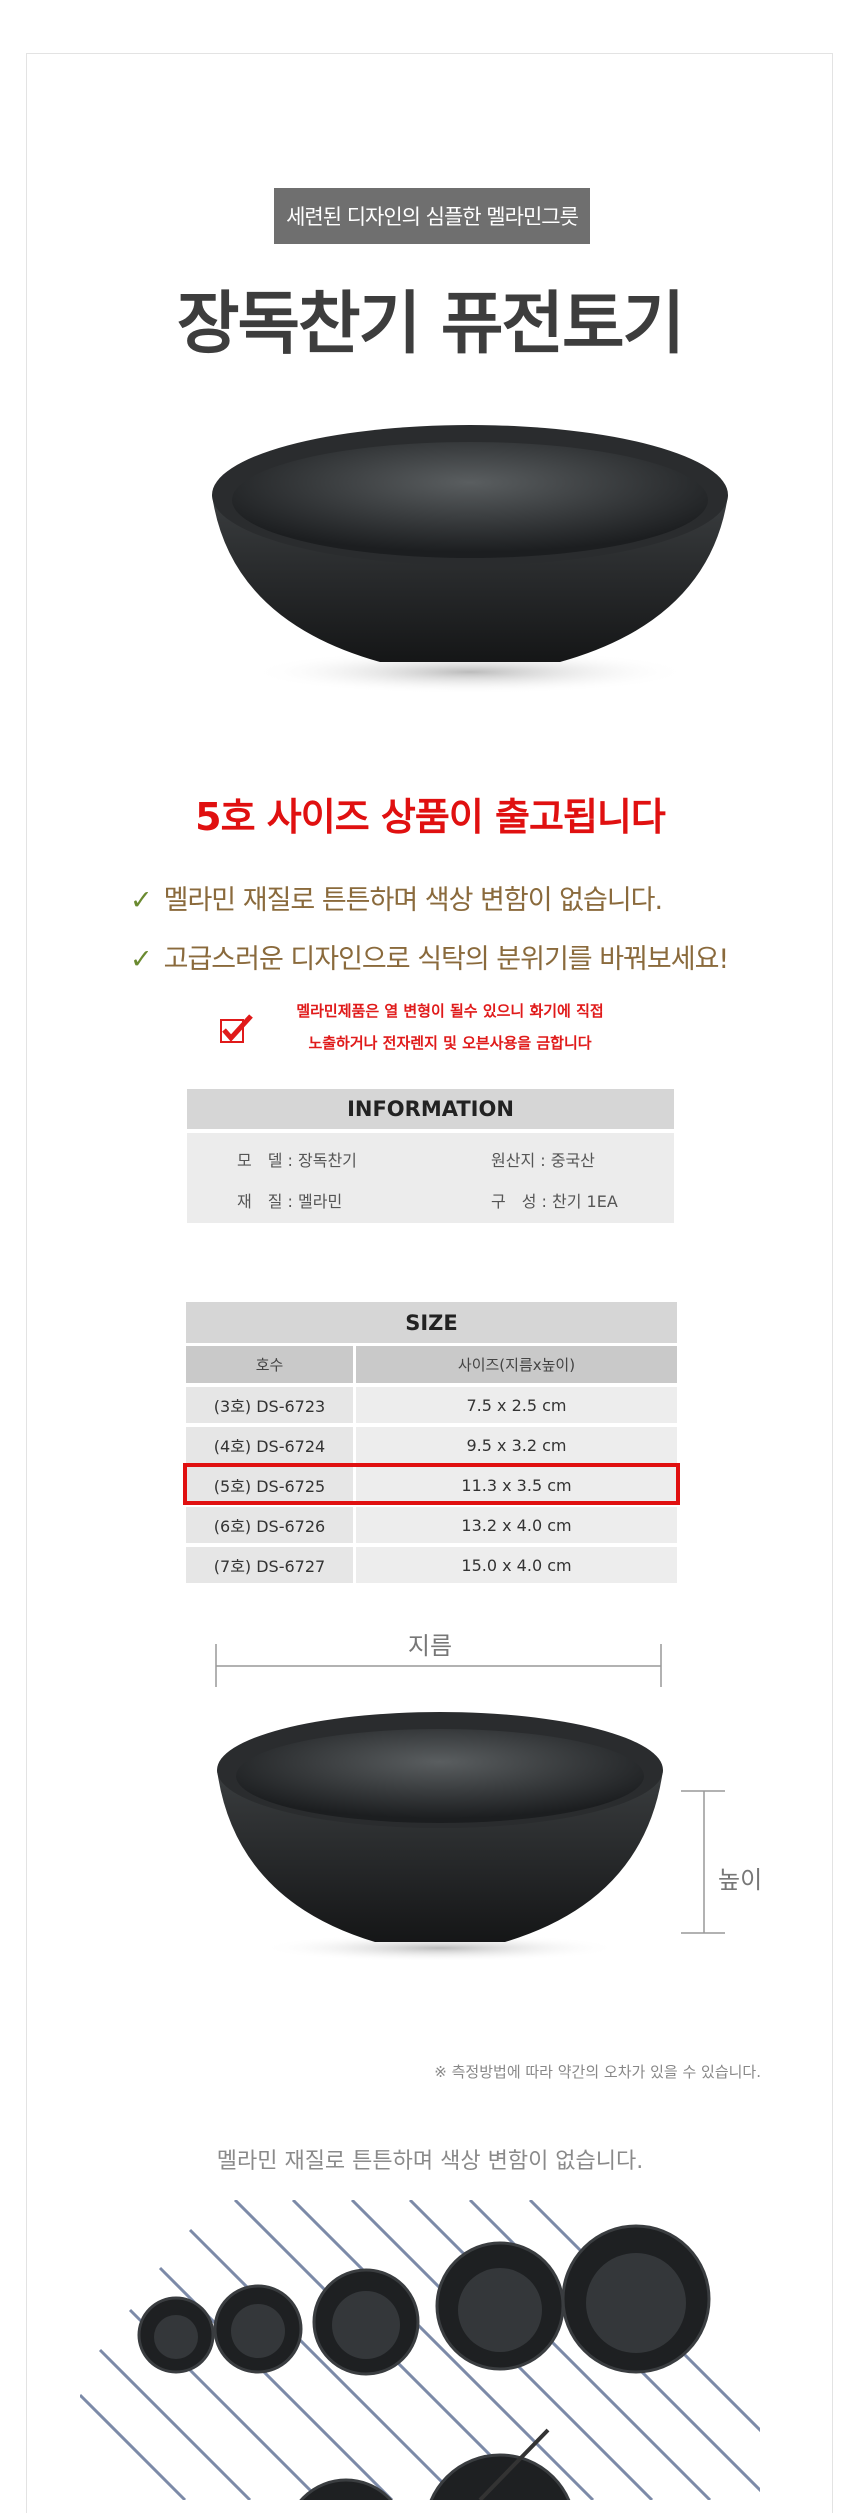 Image resolution: width=860 pixels, height=2513 pixels. Describe the element at coordinates (597, 2072) in the screenshot. I see `measurement-note: ※ 측정방법에 따라 약간의 오차가 있을 수 있습니다.` at that location.